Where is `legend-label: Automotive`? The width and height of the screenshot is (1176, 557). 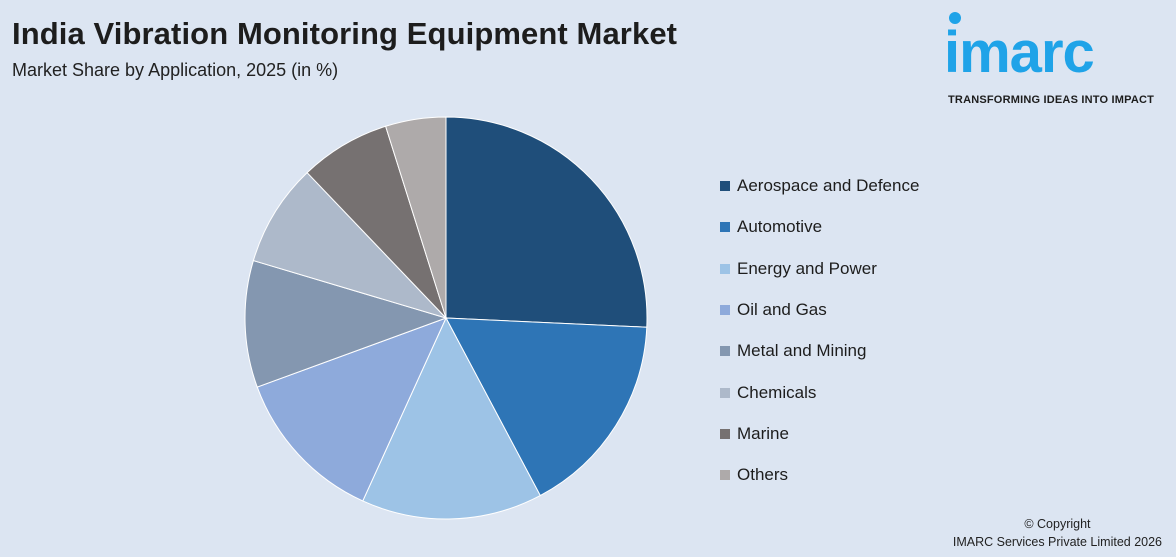 legend-label: Automotive is located at coordinates (780, 227).